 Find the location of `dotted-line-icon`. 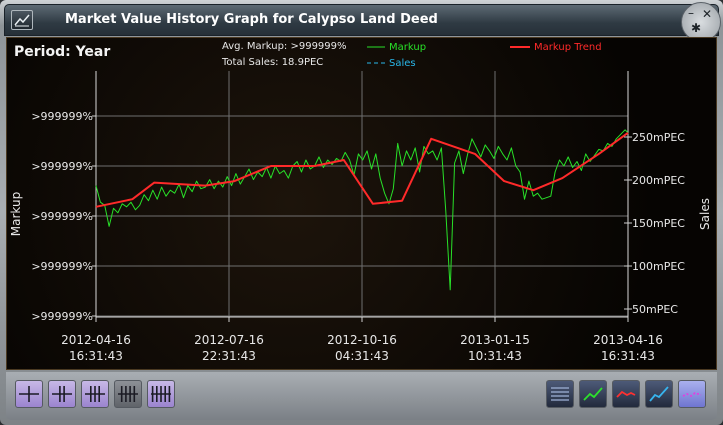

dotted-line-icon is located at coordinates (692, 394).